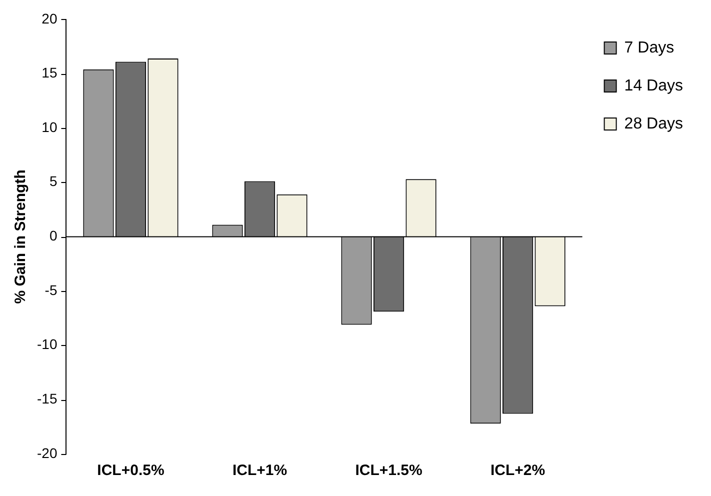 Image resolution: width=711 pixels, height=496 pixels. What do you see at coordinates (53, 236) in the screenshot?
I see `y-tick-label: 0` at bounding box center [53, 236].